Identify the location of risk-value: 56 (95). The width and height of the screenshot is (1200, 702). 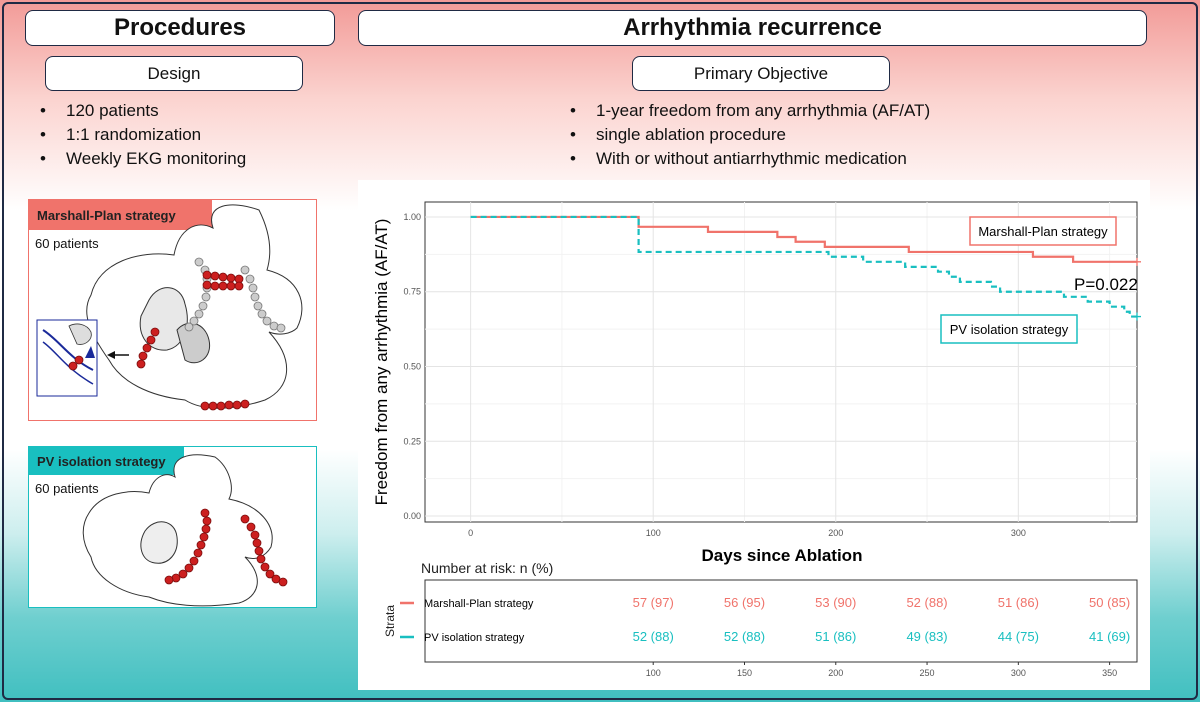
(744, 602).